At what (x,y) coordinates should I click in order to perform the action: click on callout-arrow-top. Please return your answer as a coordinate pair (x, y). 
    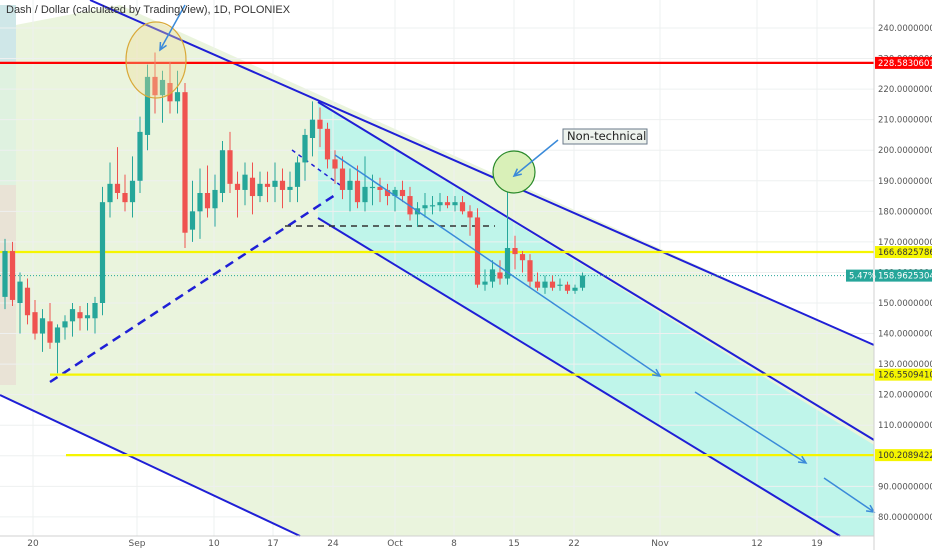
    Looking at the image, I should click on (172, 27).